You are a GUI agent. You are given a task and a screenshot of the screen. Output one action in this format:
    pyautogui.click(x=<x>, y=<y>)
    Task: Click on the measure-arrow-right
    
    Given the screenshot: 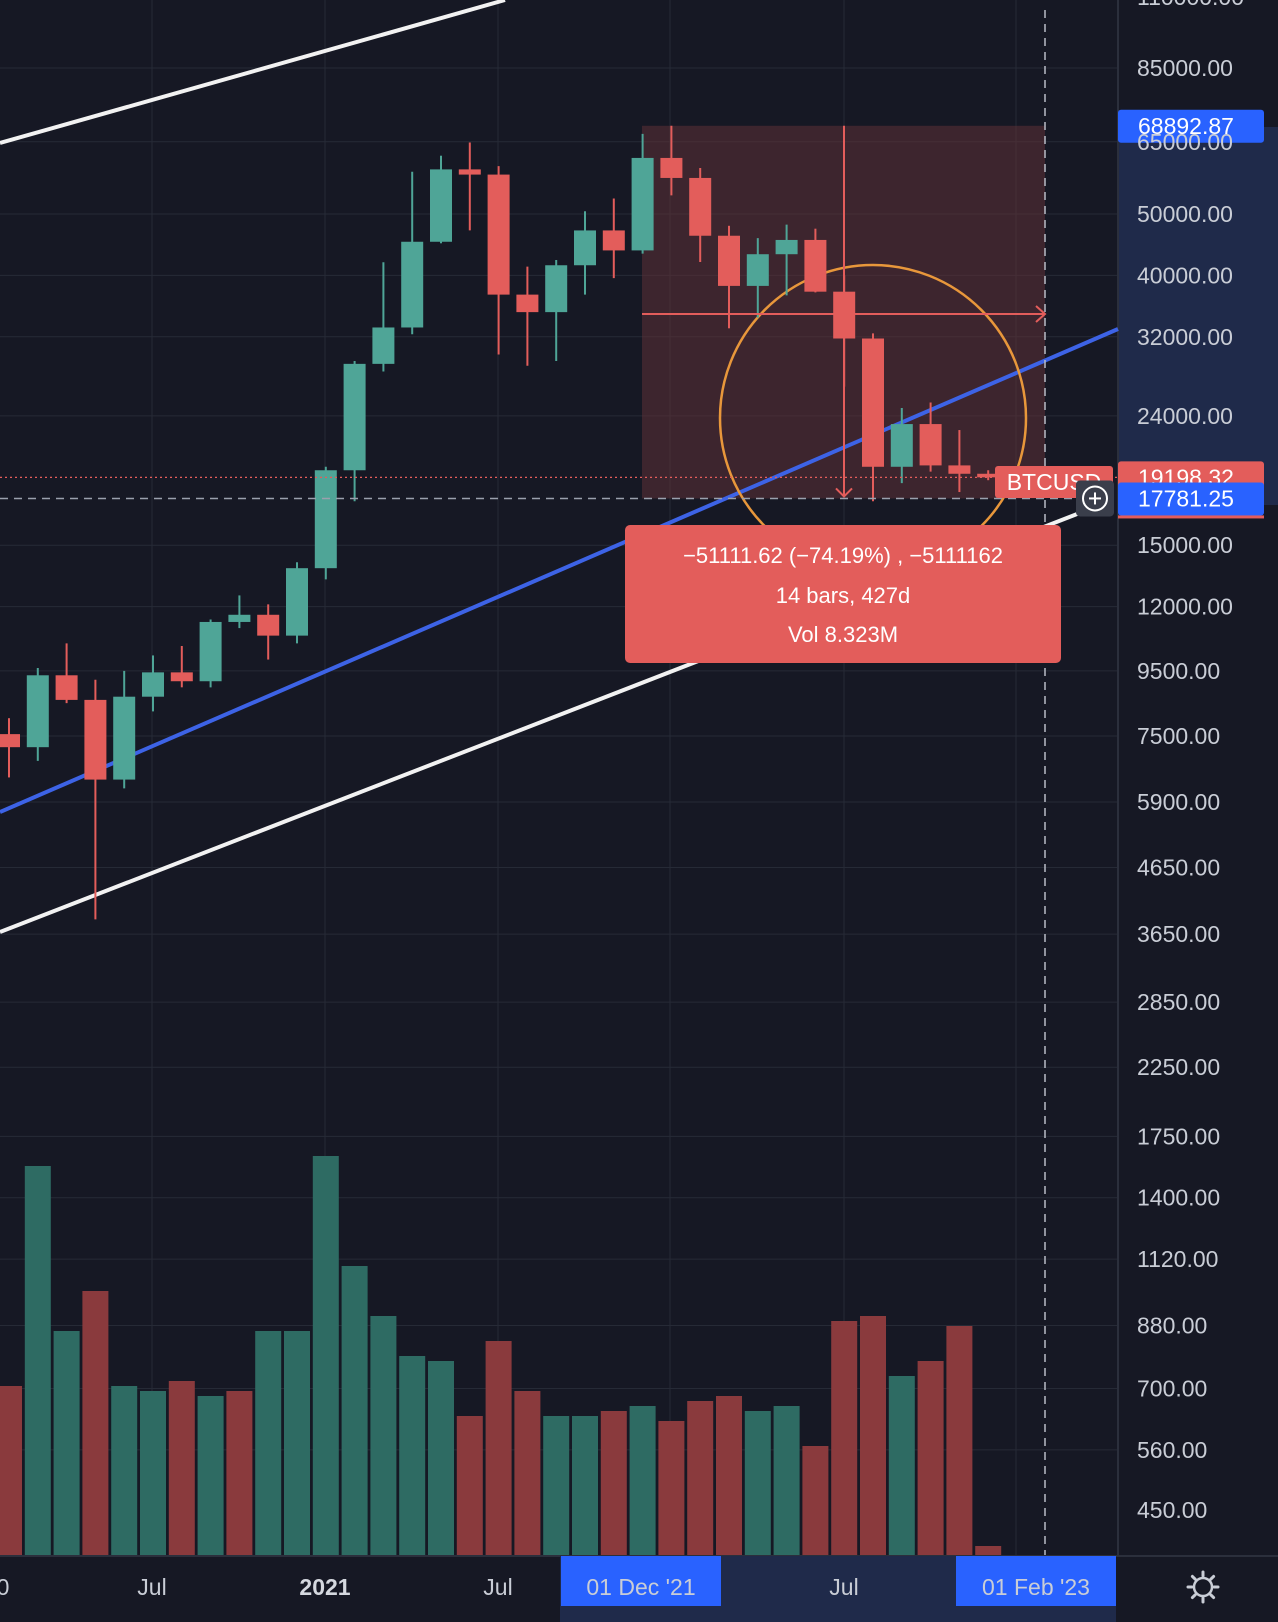 What is the action you would take?
    pyautogui.click(x=1041, y=314)
    